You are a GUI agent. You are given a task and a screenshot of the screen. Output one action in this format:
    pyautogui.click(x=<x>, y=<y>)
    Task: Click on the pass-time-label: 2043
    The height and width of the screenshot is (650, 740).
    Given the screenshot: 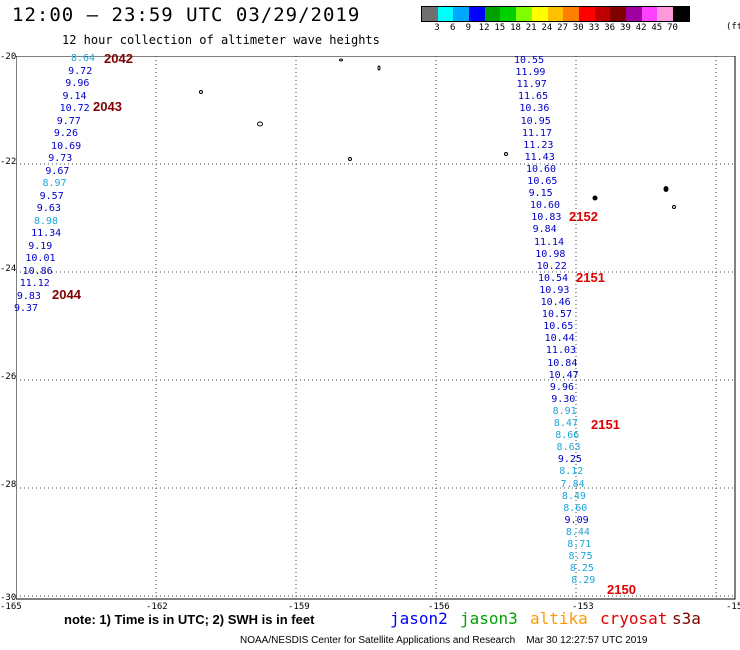 What is the action you would take?
    pyautogui.click(x=107, y=106)
    